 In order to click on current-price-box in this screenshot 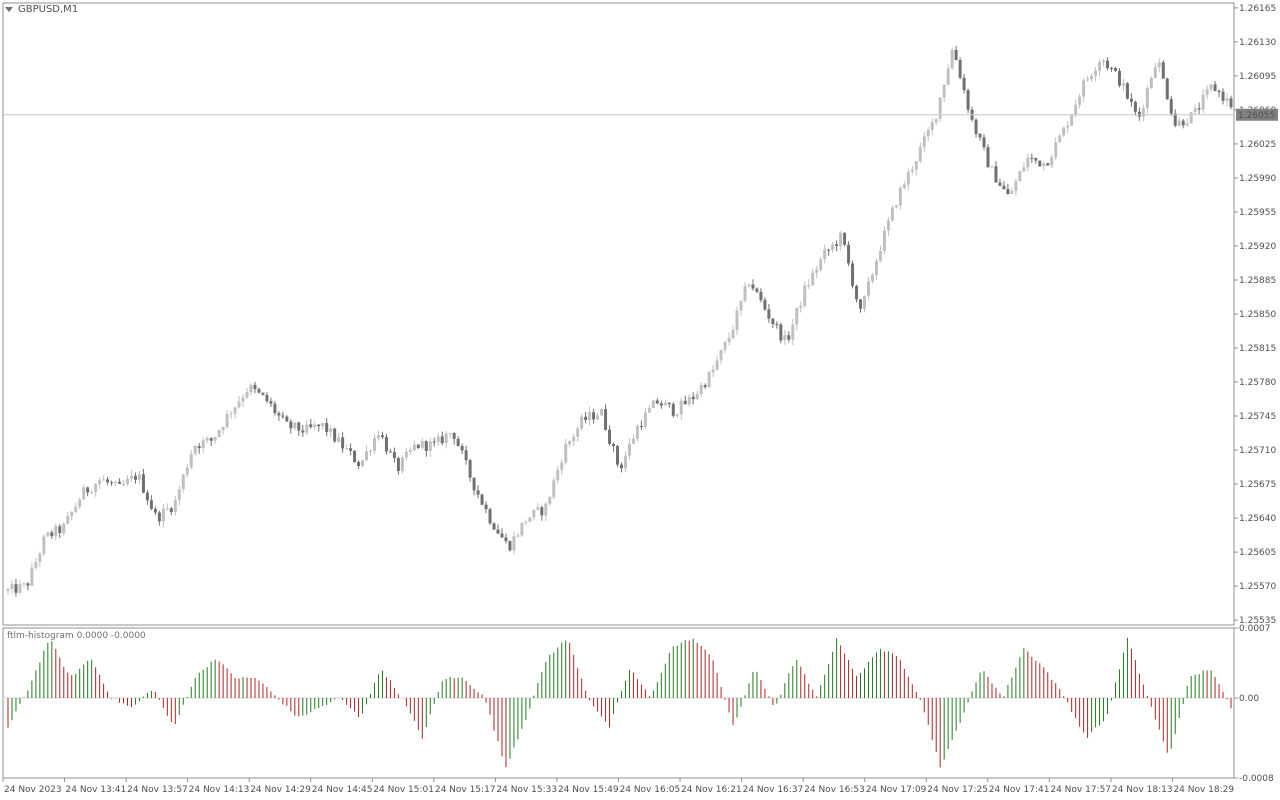, I will do `click(1257, 114)`.